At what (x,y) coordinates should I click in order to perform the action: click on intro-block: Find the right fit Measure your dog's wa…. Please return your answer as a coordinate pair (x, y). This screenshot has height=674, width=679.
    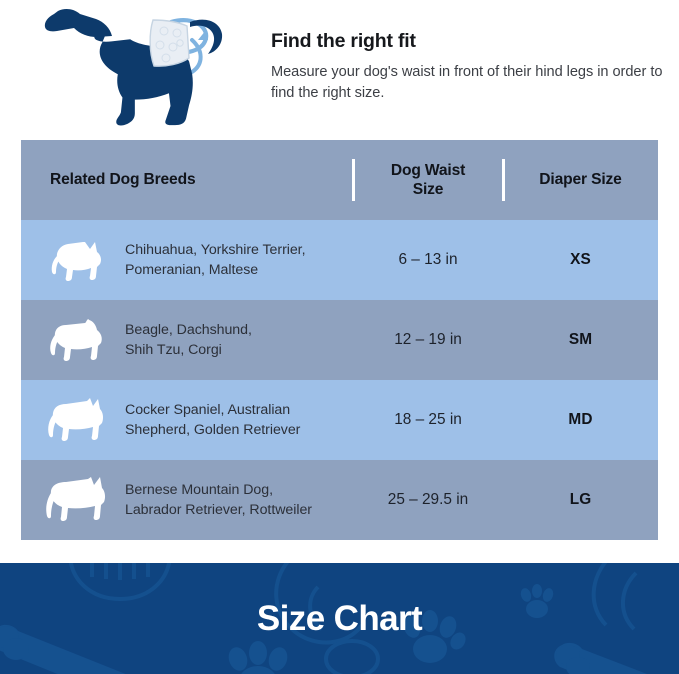
    Looking at the image, I should click on (468, 67).